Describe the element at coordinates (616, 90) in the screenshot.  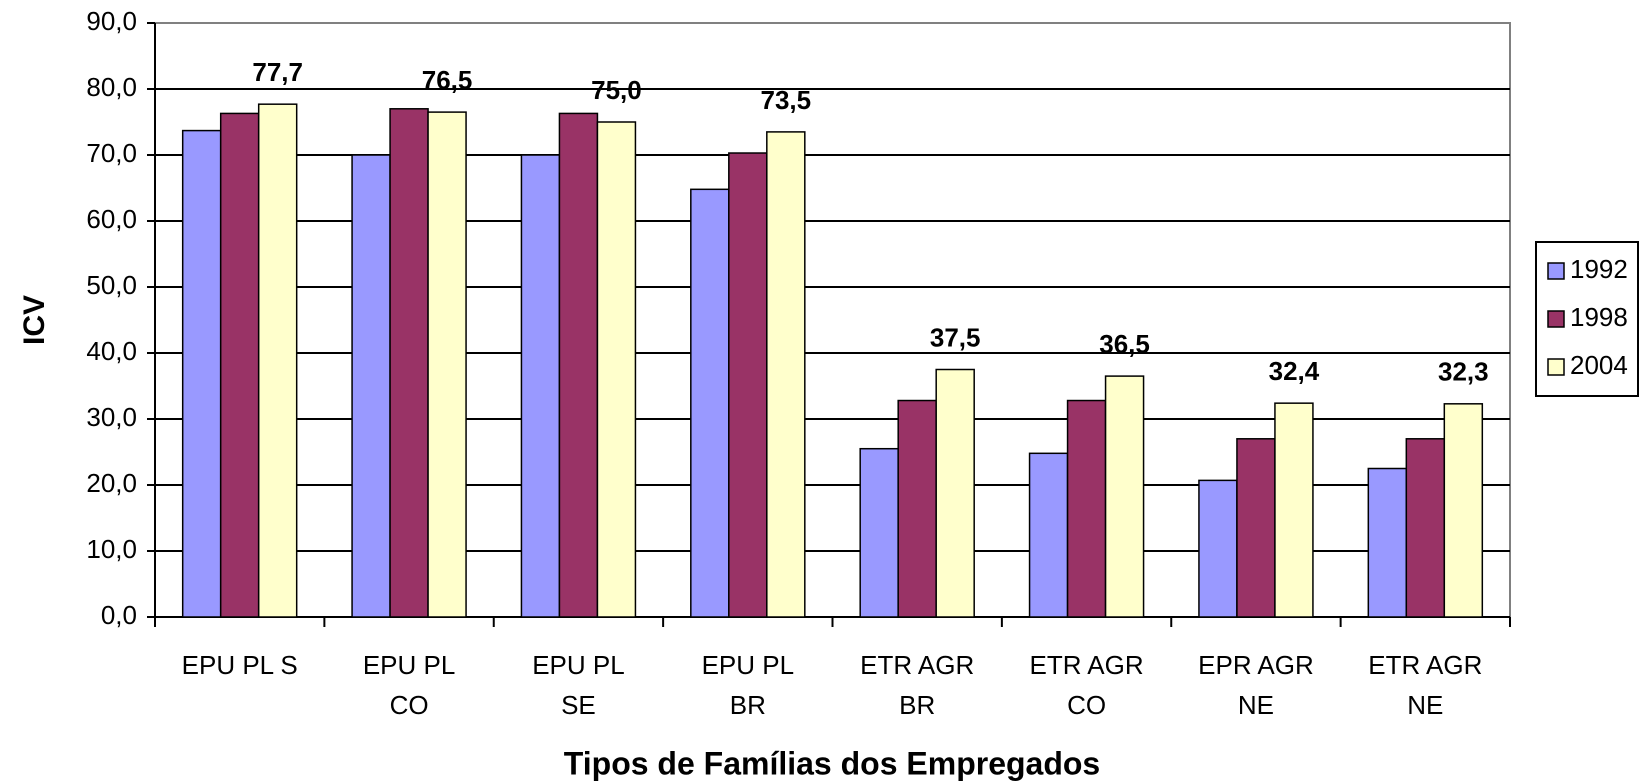
I see `data-label: 75,0` at that location.